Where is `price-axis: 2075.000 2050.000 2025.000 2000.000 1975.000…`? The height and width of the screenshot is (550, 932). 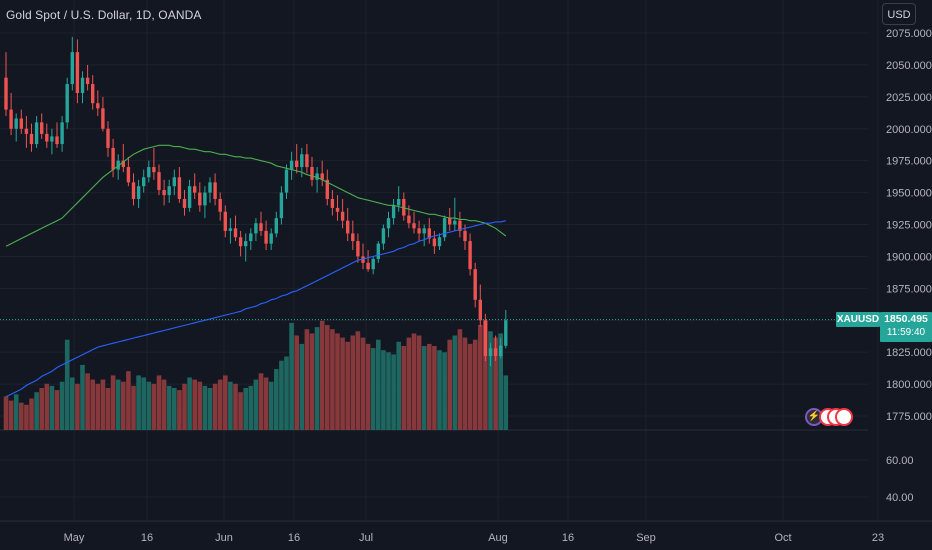 price-axis: 2075.000 2050.000 2025.000 2000.000 1975.000… is located at coordinates (909, 225).